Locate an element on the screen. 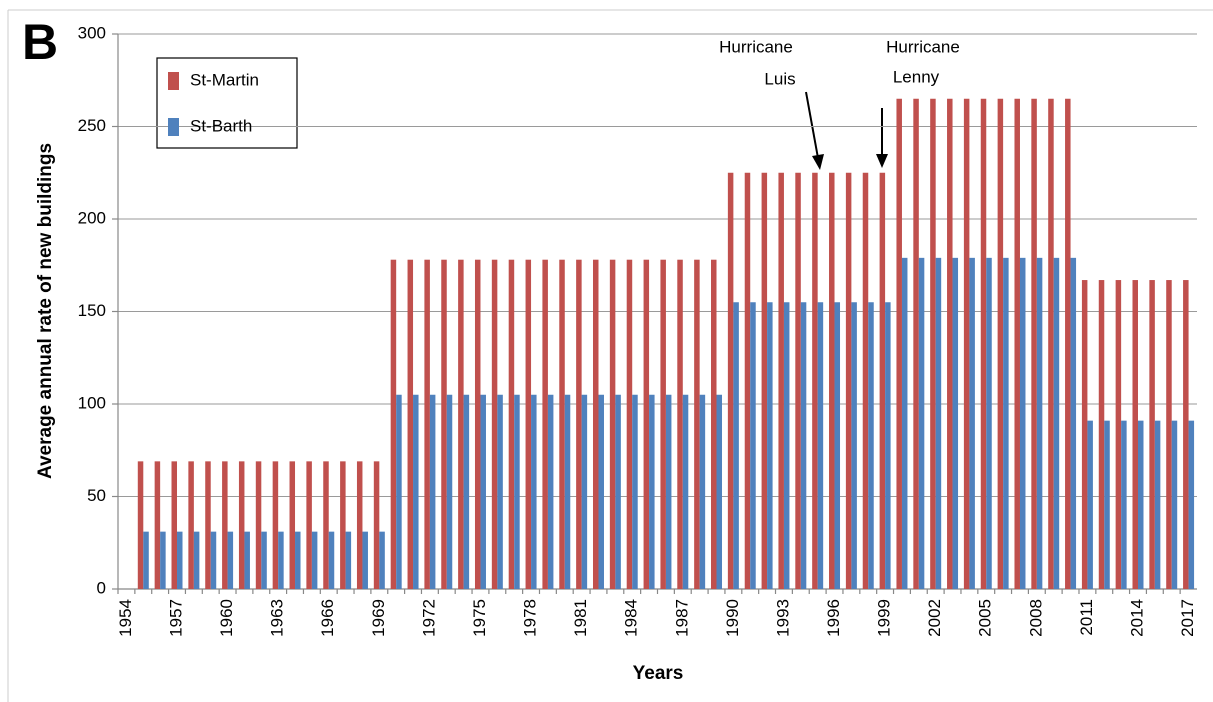  x-tick-label: 2014 is located at coordinates (1136, 618).